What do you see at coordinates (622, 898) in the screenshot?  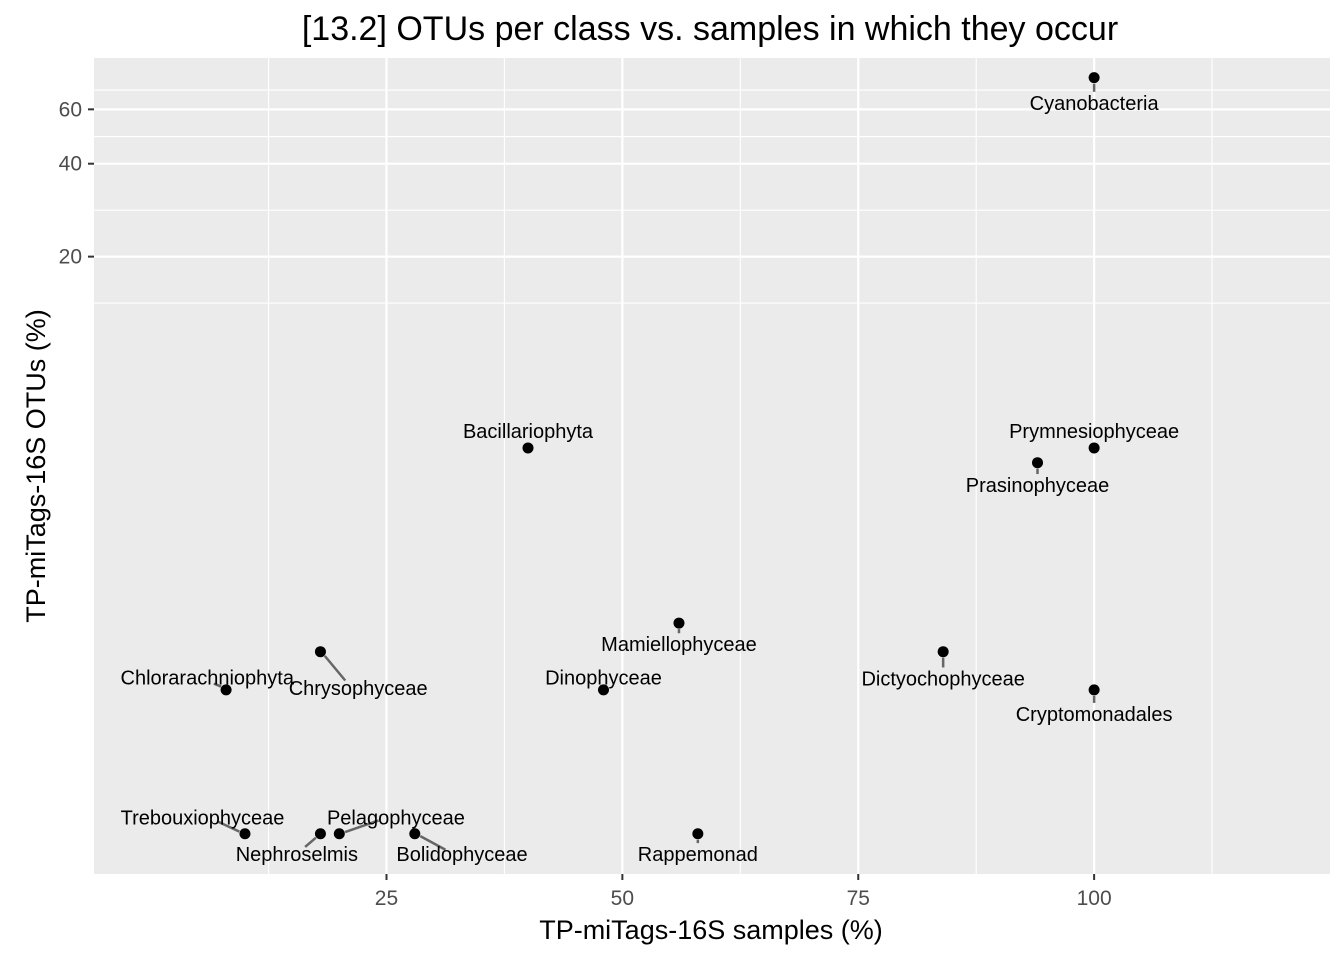 I see `x-tick-label: 50` at bounding box center [622, 898].